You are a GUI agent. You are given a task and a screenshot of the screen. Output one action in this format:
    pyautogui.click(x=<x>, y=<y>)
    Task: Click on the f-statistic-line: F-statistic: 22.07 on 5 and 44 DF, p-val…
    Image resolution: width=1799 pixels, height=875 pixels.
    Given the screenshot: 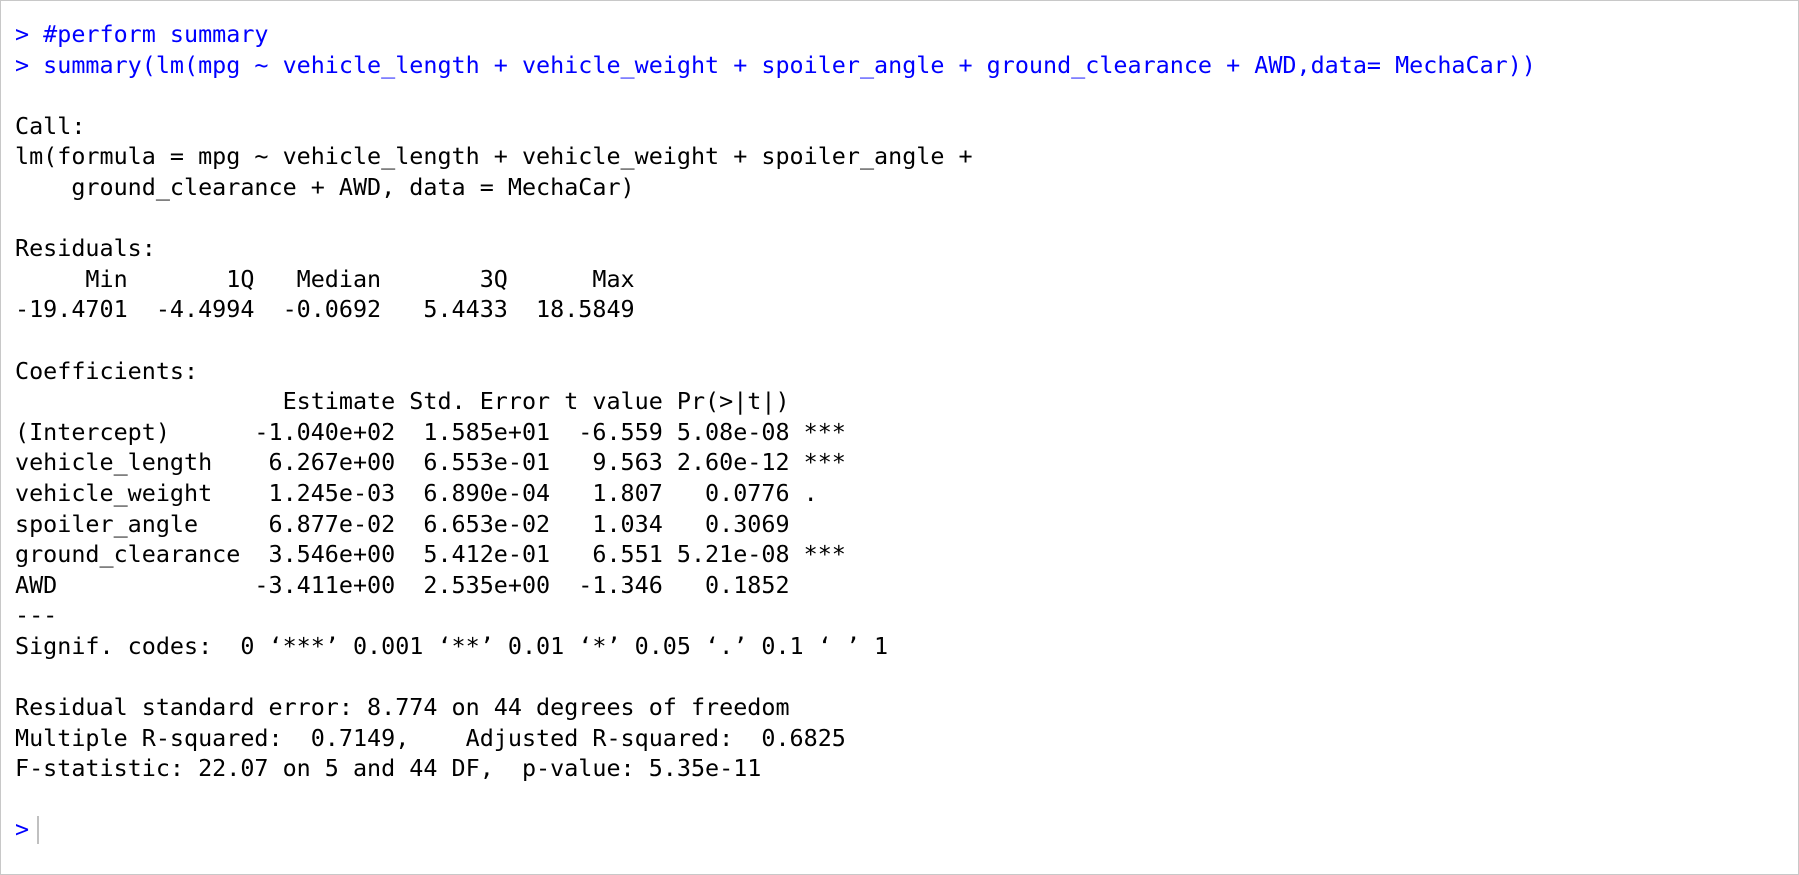 What is the action you would take?
    pyautogui.click(x=388, y=768)
    